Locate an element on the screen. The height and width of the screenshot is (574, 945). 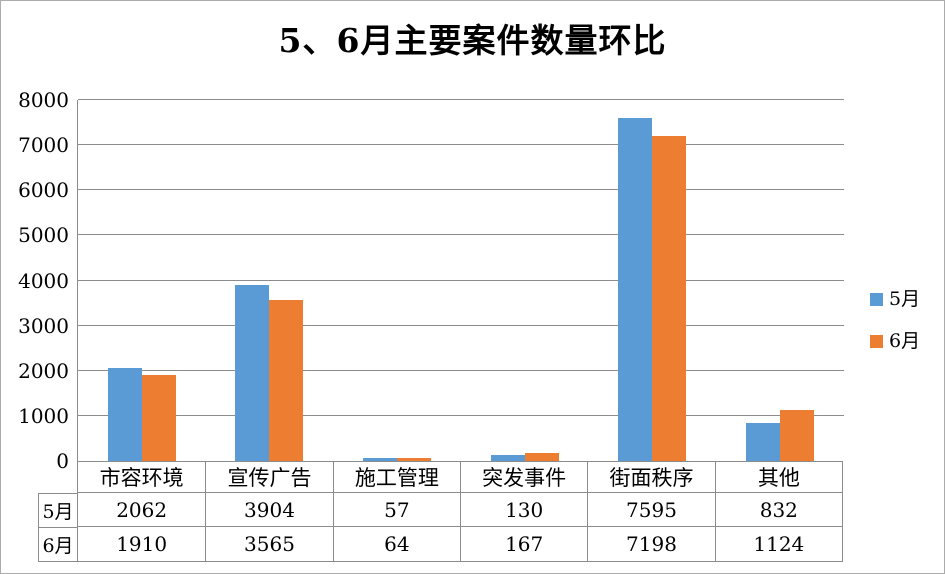
value-cell: 7595 is located at coordinates (651, 510).